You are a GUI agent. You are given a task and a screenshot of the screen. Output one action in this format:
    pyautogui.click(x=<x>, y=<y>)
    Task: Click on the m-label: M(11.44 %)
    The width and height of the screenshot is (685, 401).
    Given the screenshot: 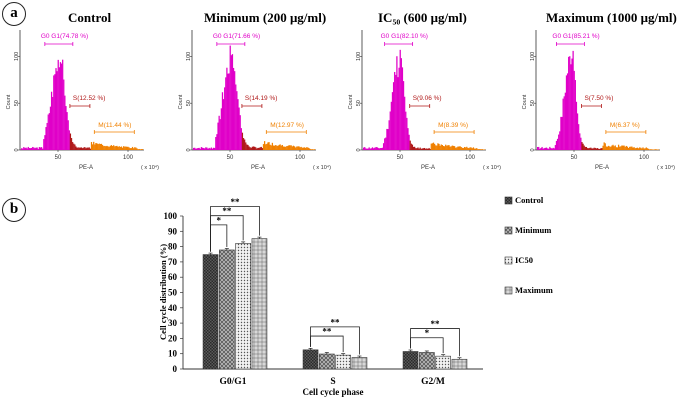 What is the action you would take?
    pyautogui.click(x=114, y=125)
    